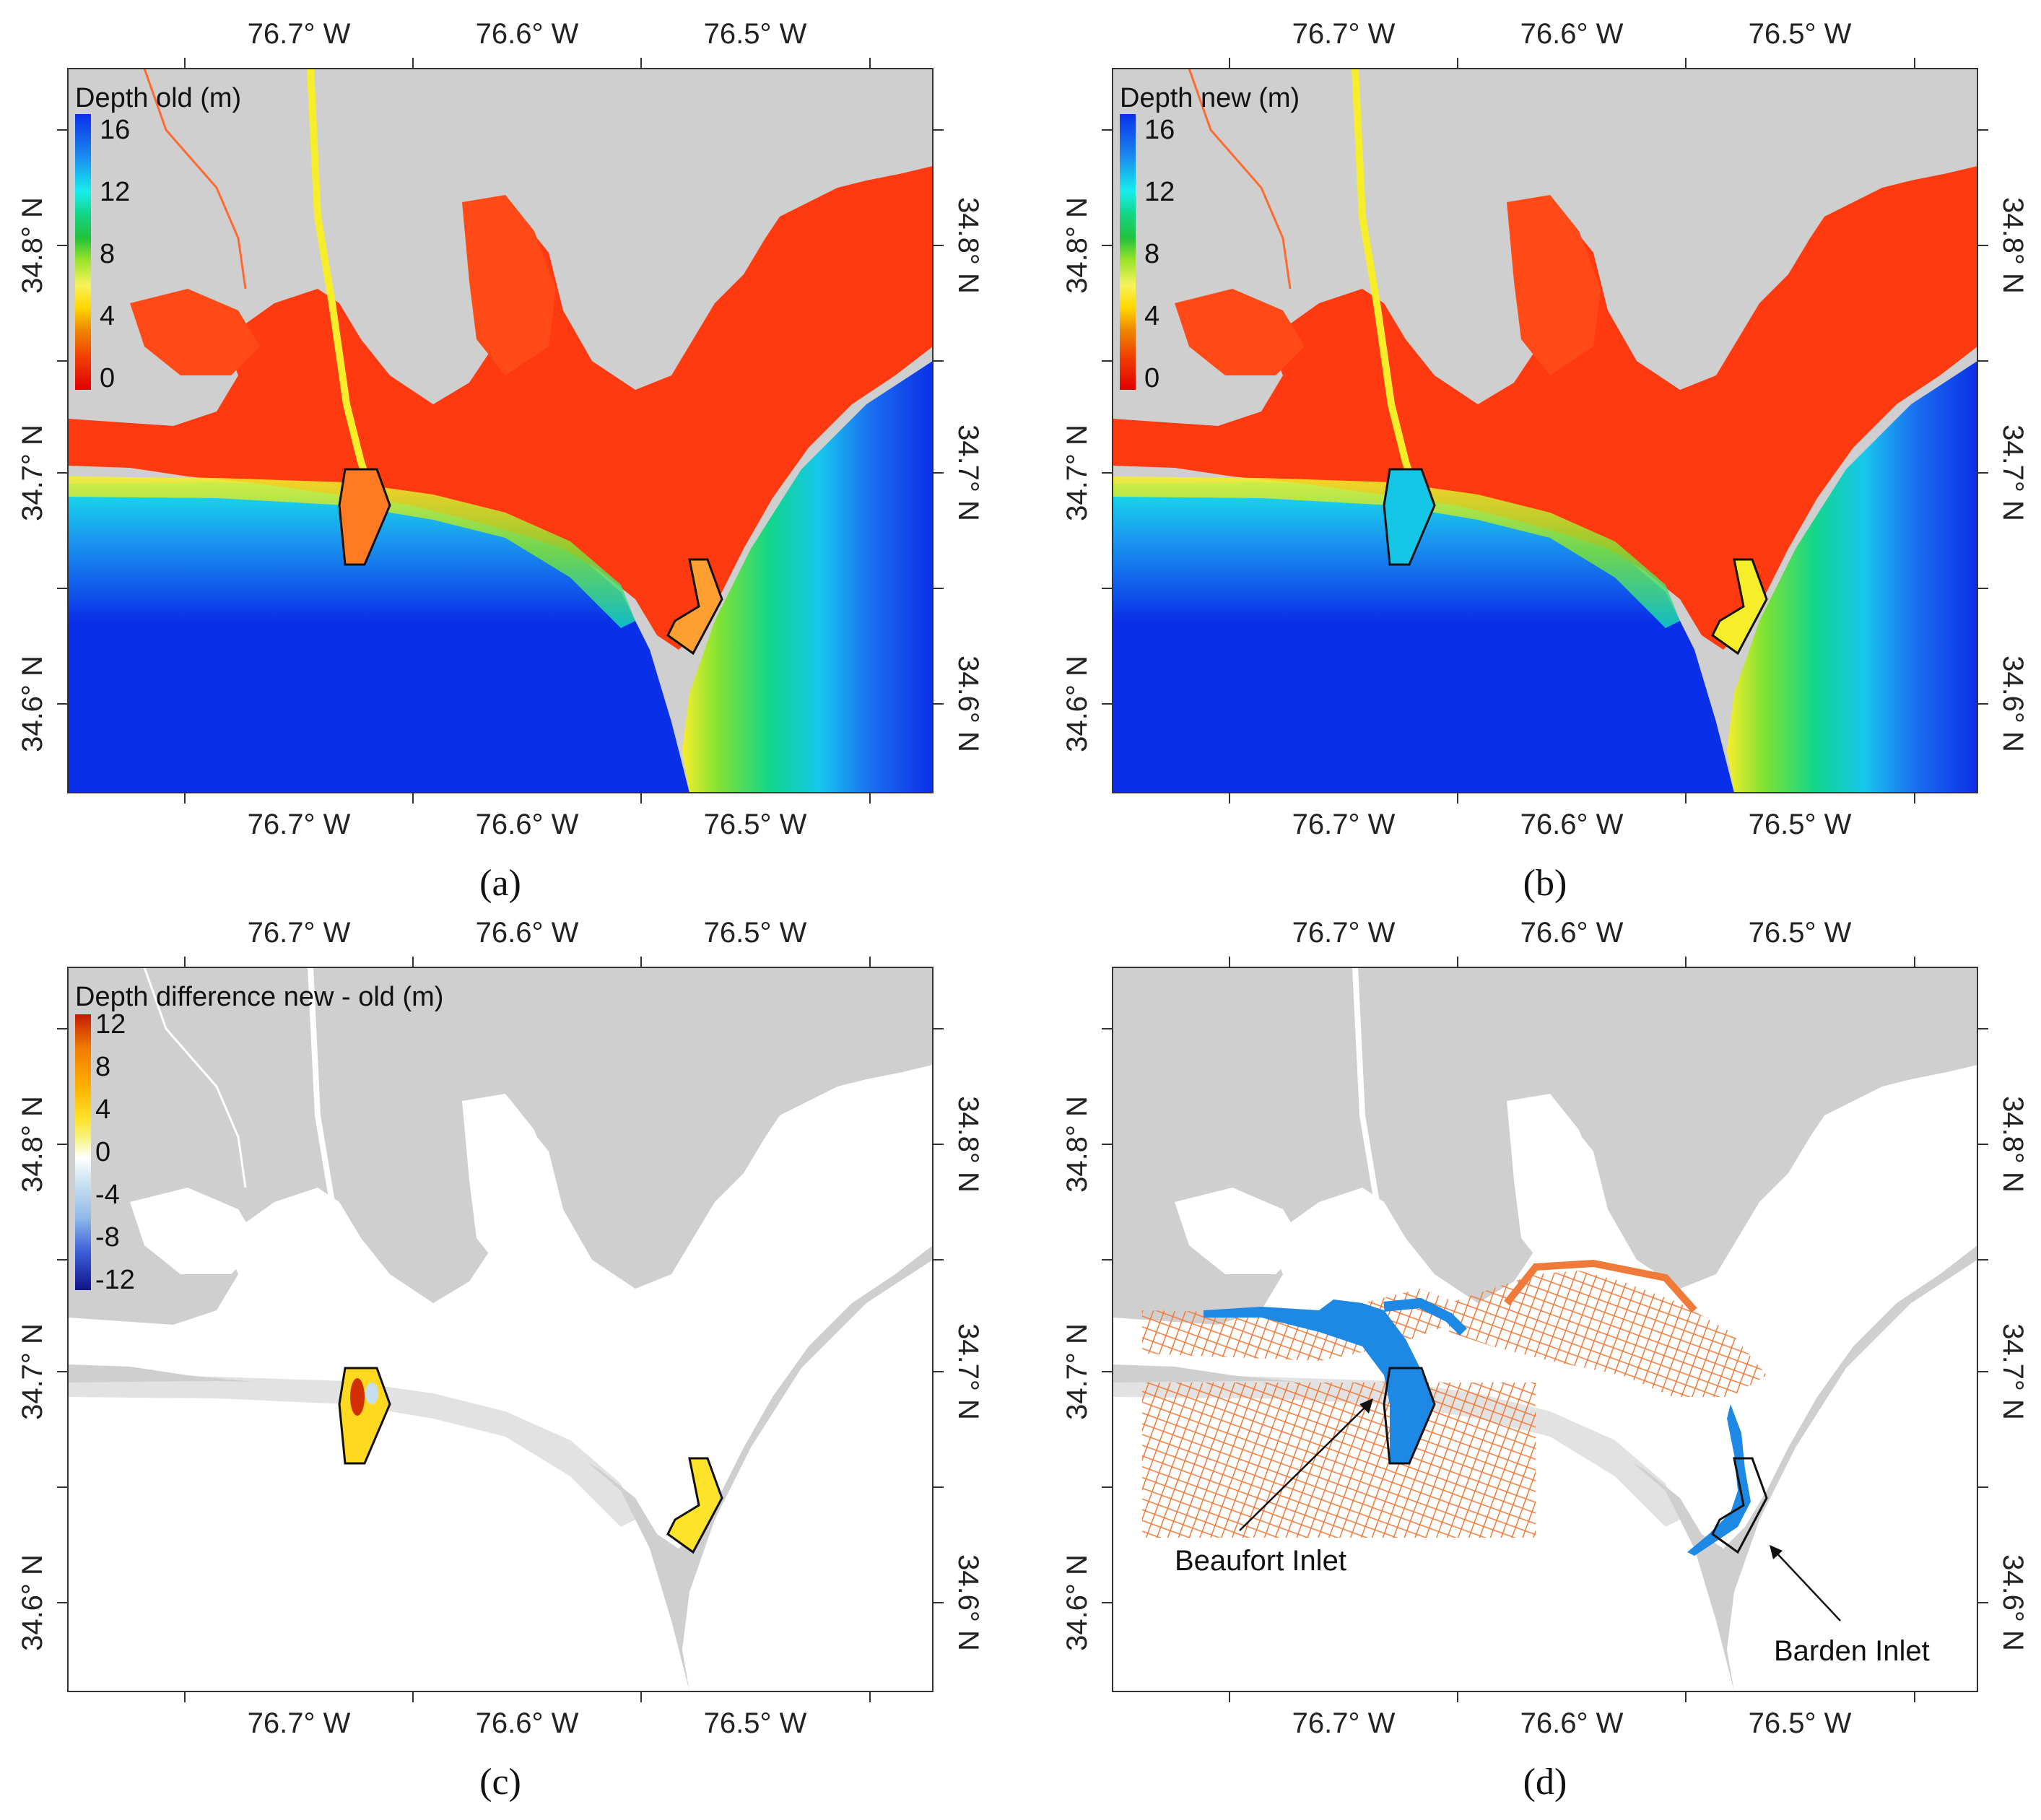 This screenshot has height=1820, width=2041. Describe the element at coordinates (1545, 1782) in the screenshot. I see `panel-caption: (d)` at that location.